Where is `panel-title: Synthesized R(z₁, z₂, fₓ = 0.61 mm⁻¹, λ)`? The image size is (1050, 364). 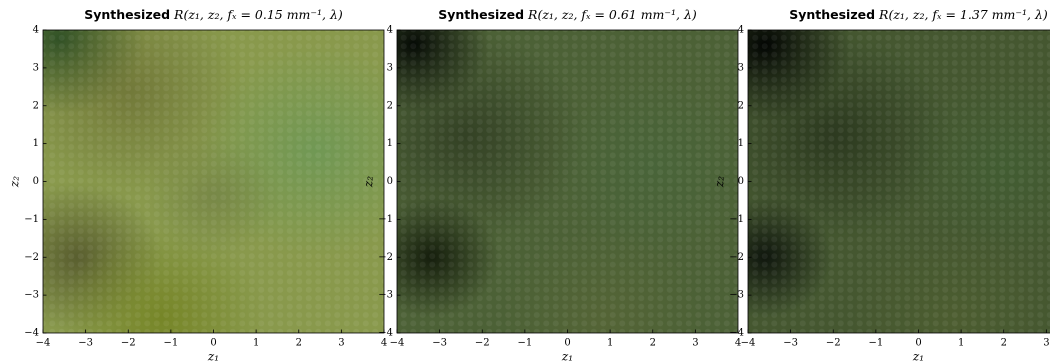
panel-title: Synthesized R(z₁, z₂, fₓ = 0.61 mm⁻¹, λ) is located at coordinates (567, 14).